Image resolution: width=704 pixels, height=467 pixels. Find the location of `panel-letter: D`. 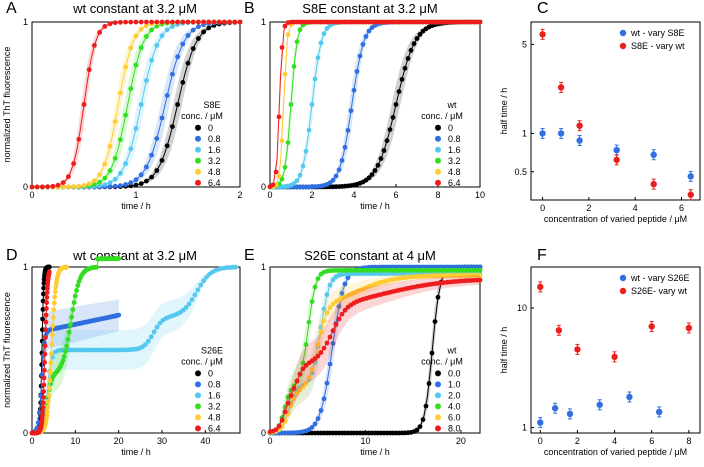

panel-letter: D is located at coordinates (12, 255).